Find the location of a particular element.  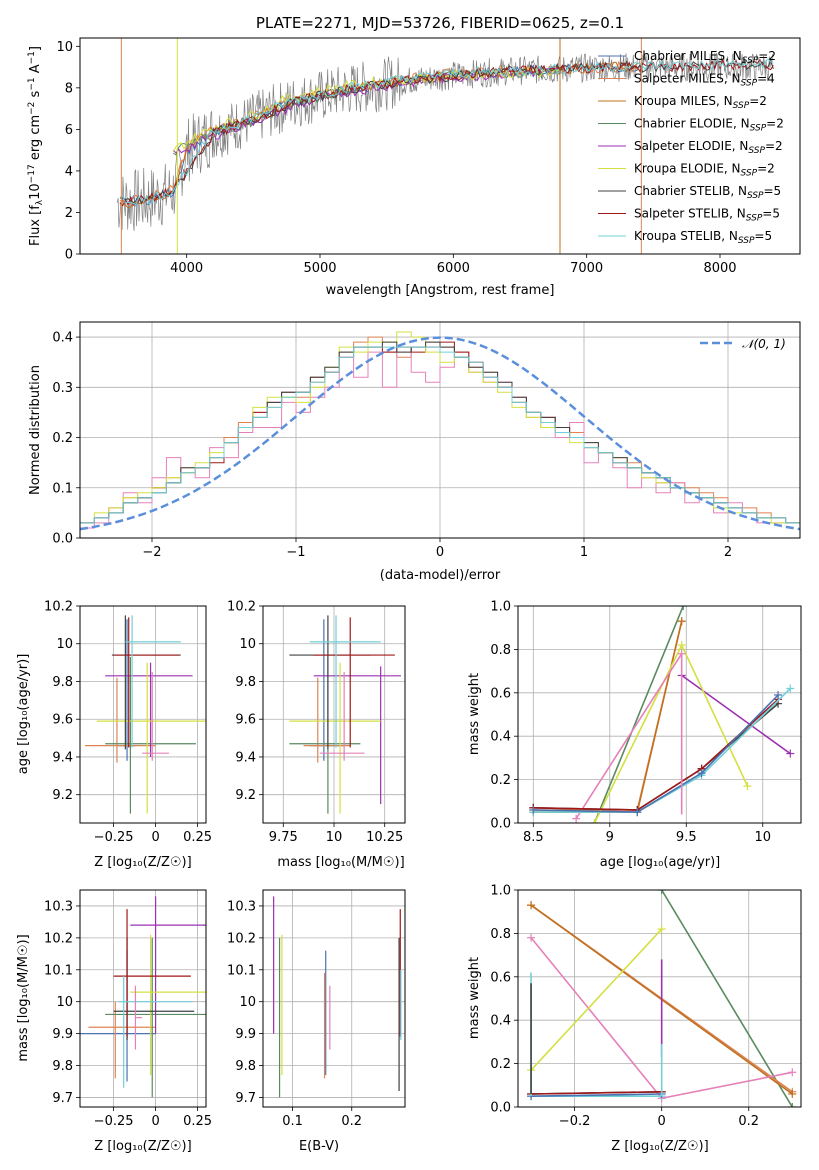

weight-age-axes-frame is located at coordinates (659, 714).